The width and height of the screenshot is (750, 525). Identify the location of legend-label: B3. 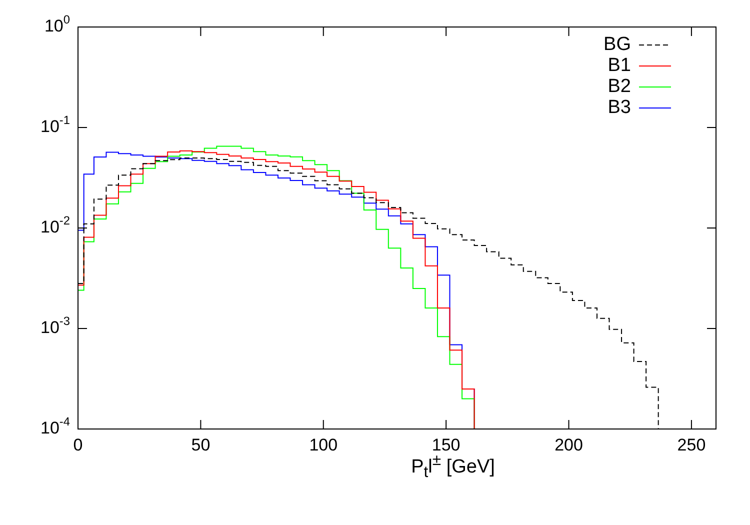
(620, 107).